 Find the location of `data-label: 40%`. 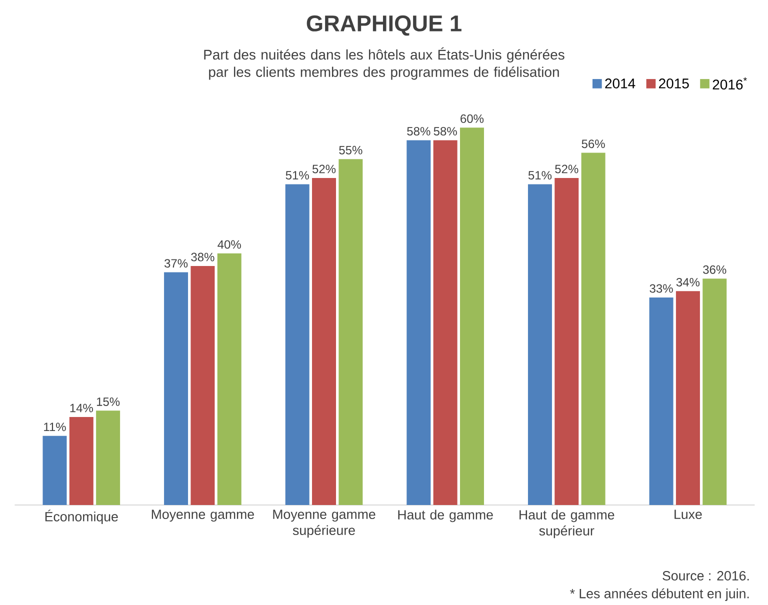

data-label: 40% is located at coordinates (229, 244).